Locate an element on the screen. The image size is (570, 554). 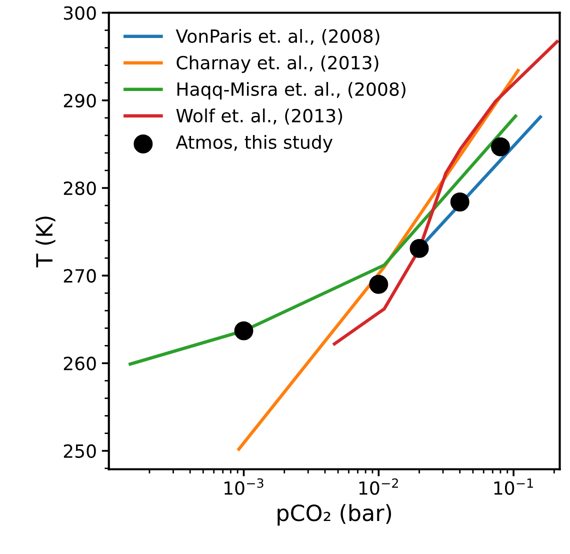
x-axis-title: pCO₂ (bar) is located at coordinates (335, 515).